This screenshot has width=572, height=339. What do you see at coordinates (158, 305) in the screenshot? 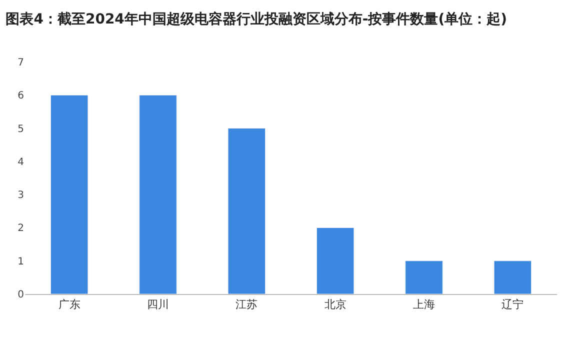
I see `x-tick-label: 四川` at bounding box center [158, 305].